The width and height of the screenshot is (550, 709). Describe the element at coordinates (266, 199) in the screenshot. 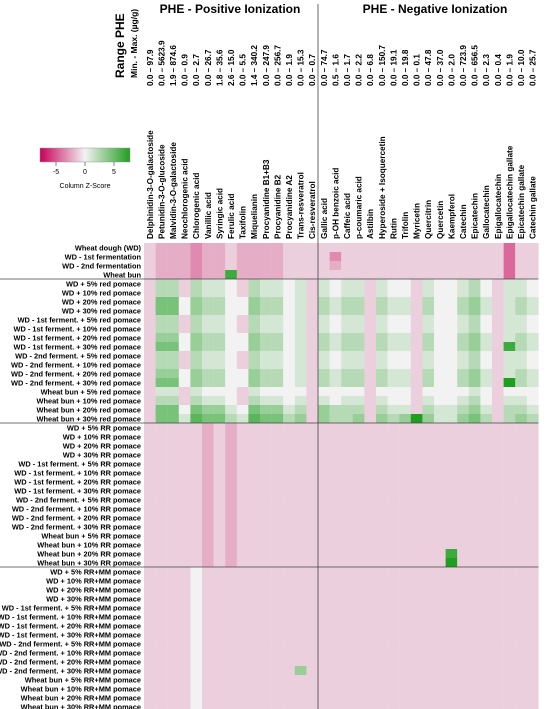

I see `column-label: Procyanidine B1+B3` at that location.